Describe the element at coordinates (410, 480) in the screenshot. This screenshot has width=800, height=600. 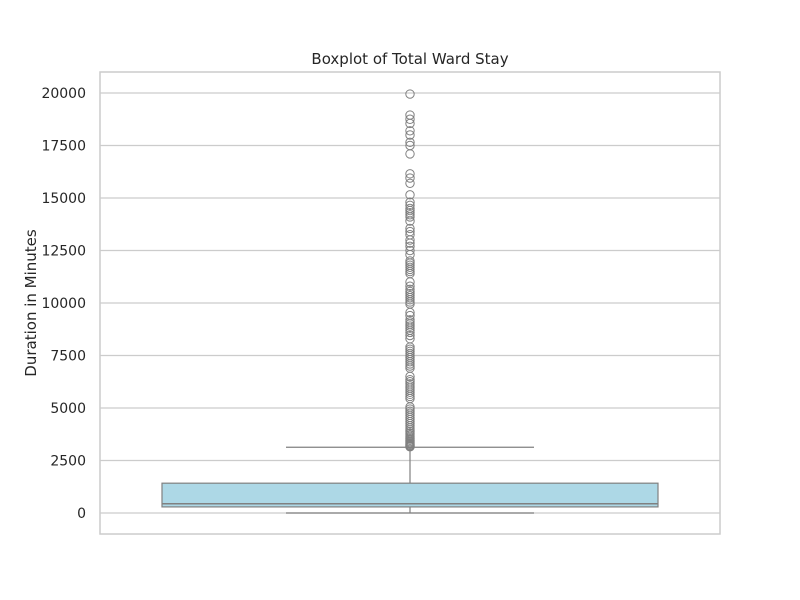
I see `box-element` at that location.